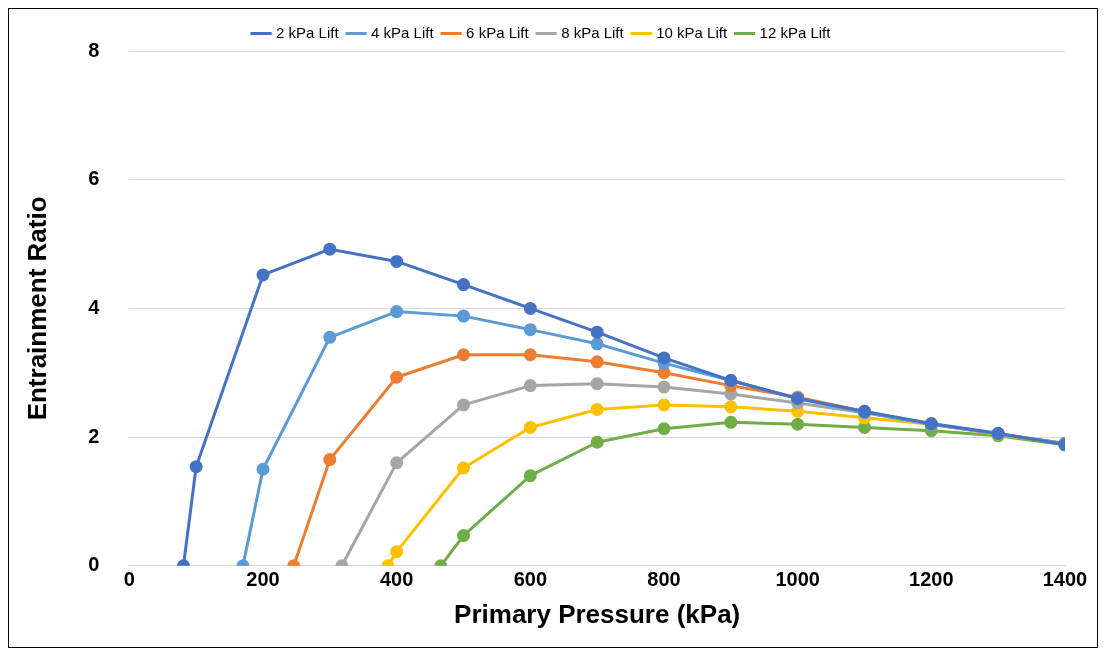 This screenshot has height=660, width=1112. I want to click on legend-label: 2 kPa Lift, so click(308, 32).